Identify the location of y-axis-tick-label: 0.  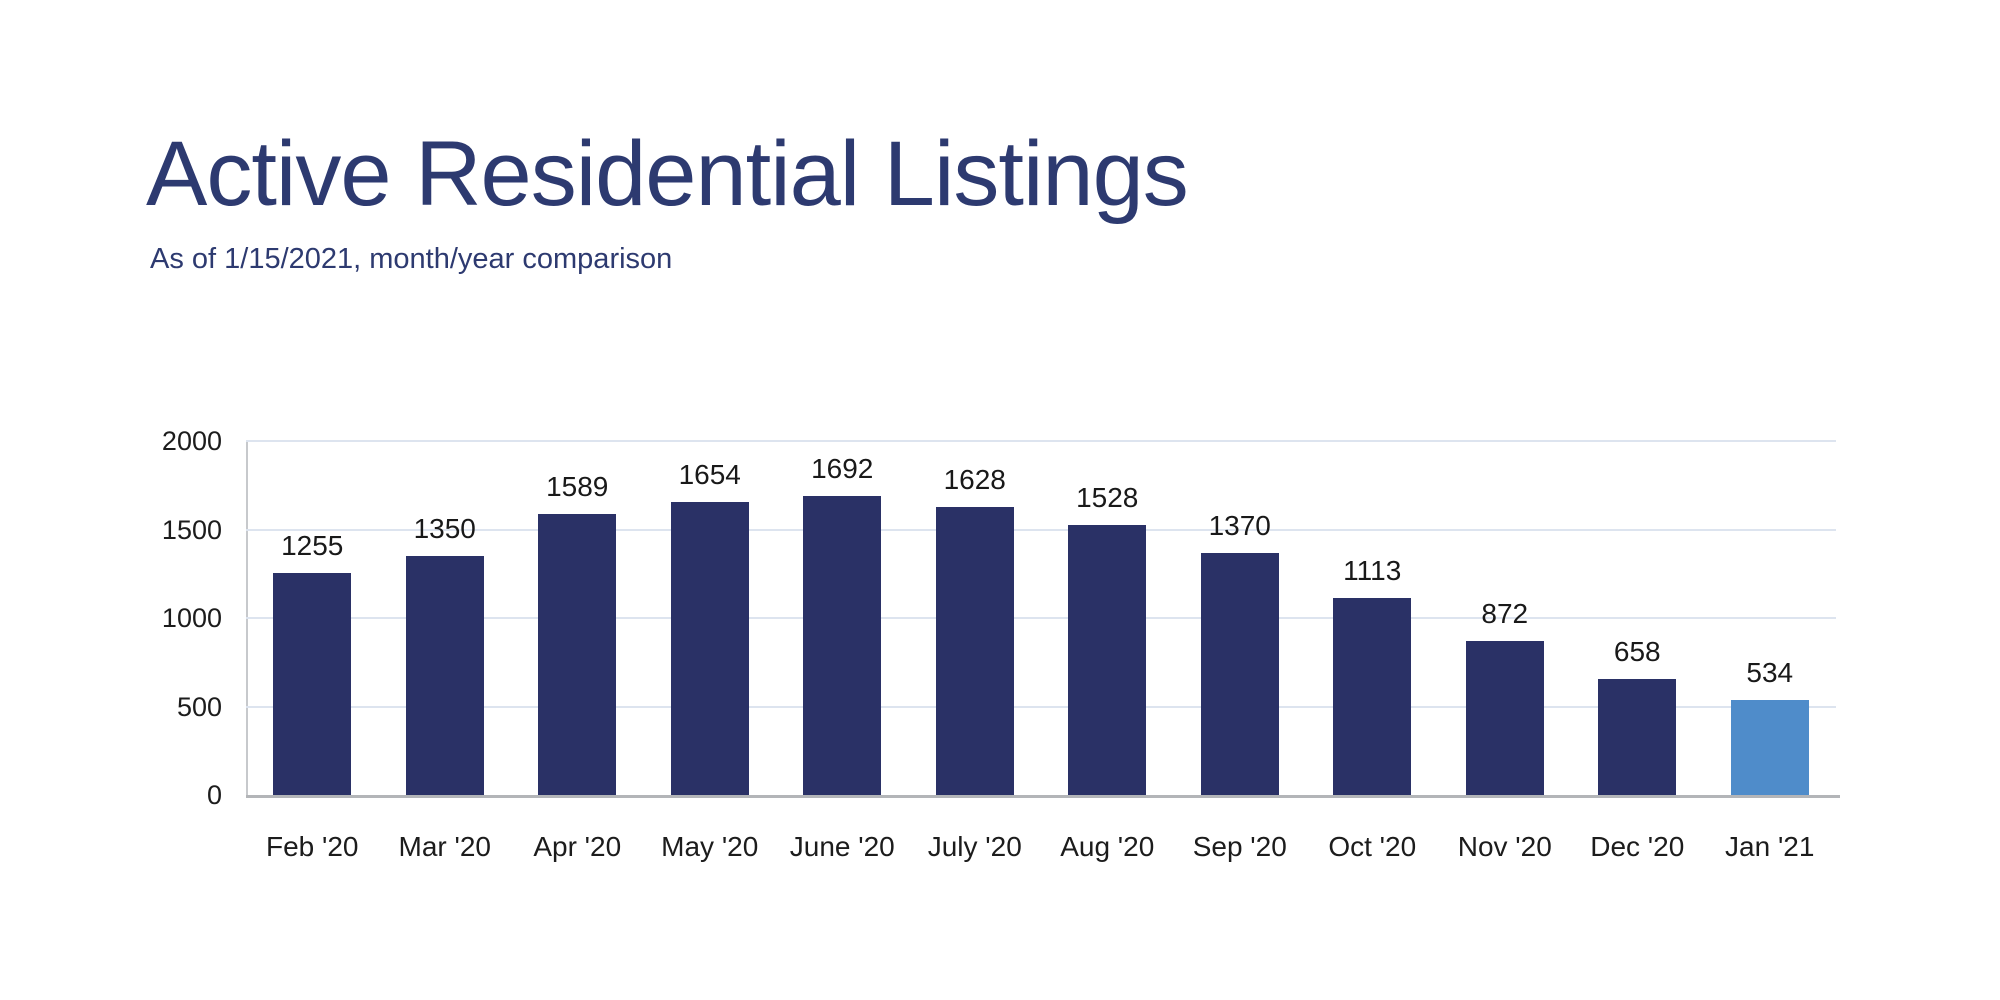
(214, 795).